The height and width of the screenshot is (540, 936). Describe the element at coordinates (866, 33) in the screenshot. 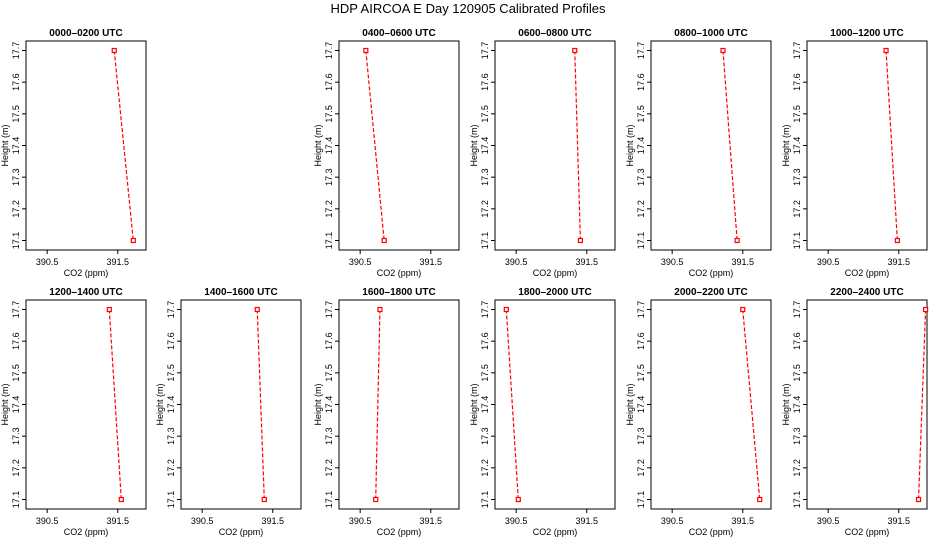

I see `panel-title: 1000–1200 UTC` at that location.